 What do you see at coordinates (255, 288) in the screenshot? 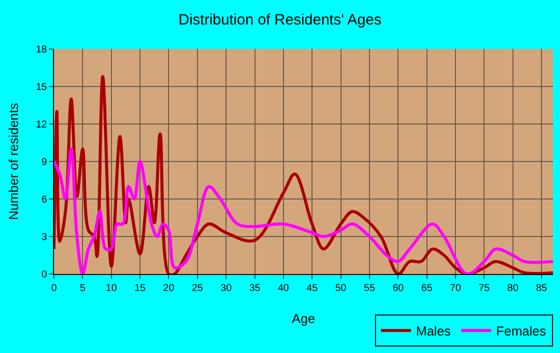
I see `x-tick-label: 35` at bounding box center [255, 288].